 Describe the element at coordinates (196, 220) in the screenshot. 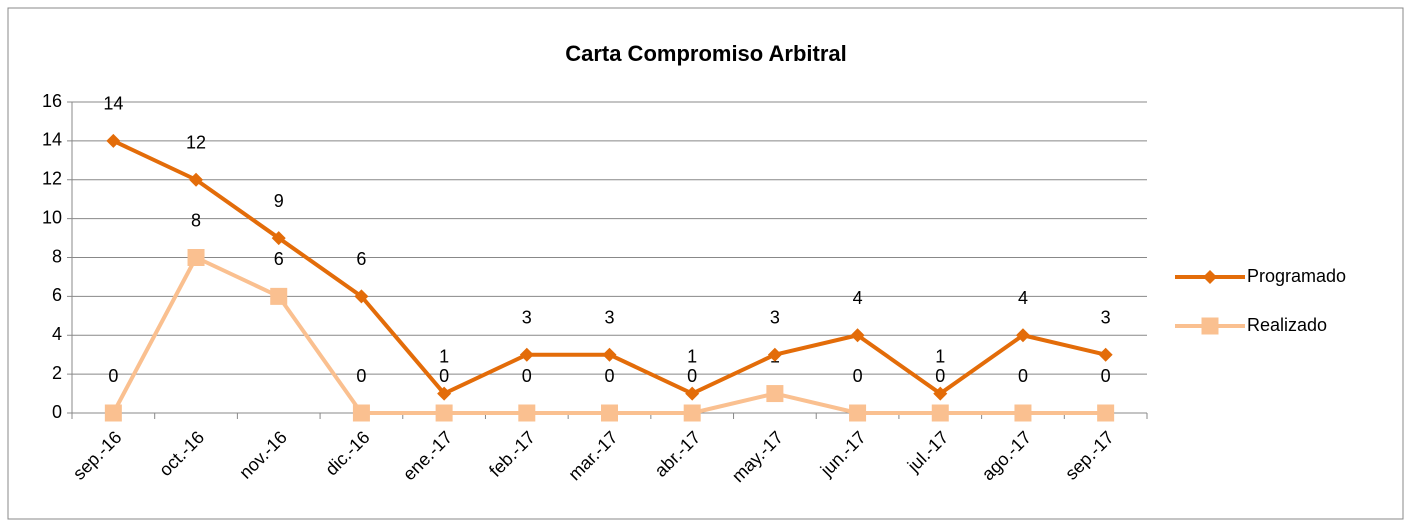

I see `data-label: 8` at that location.